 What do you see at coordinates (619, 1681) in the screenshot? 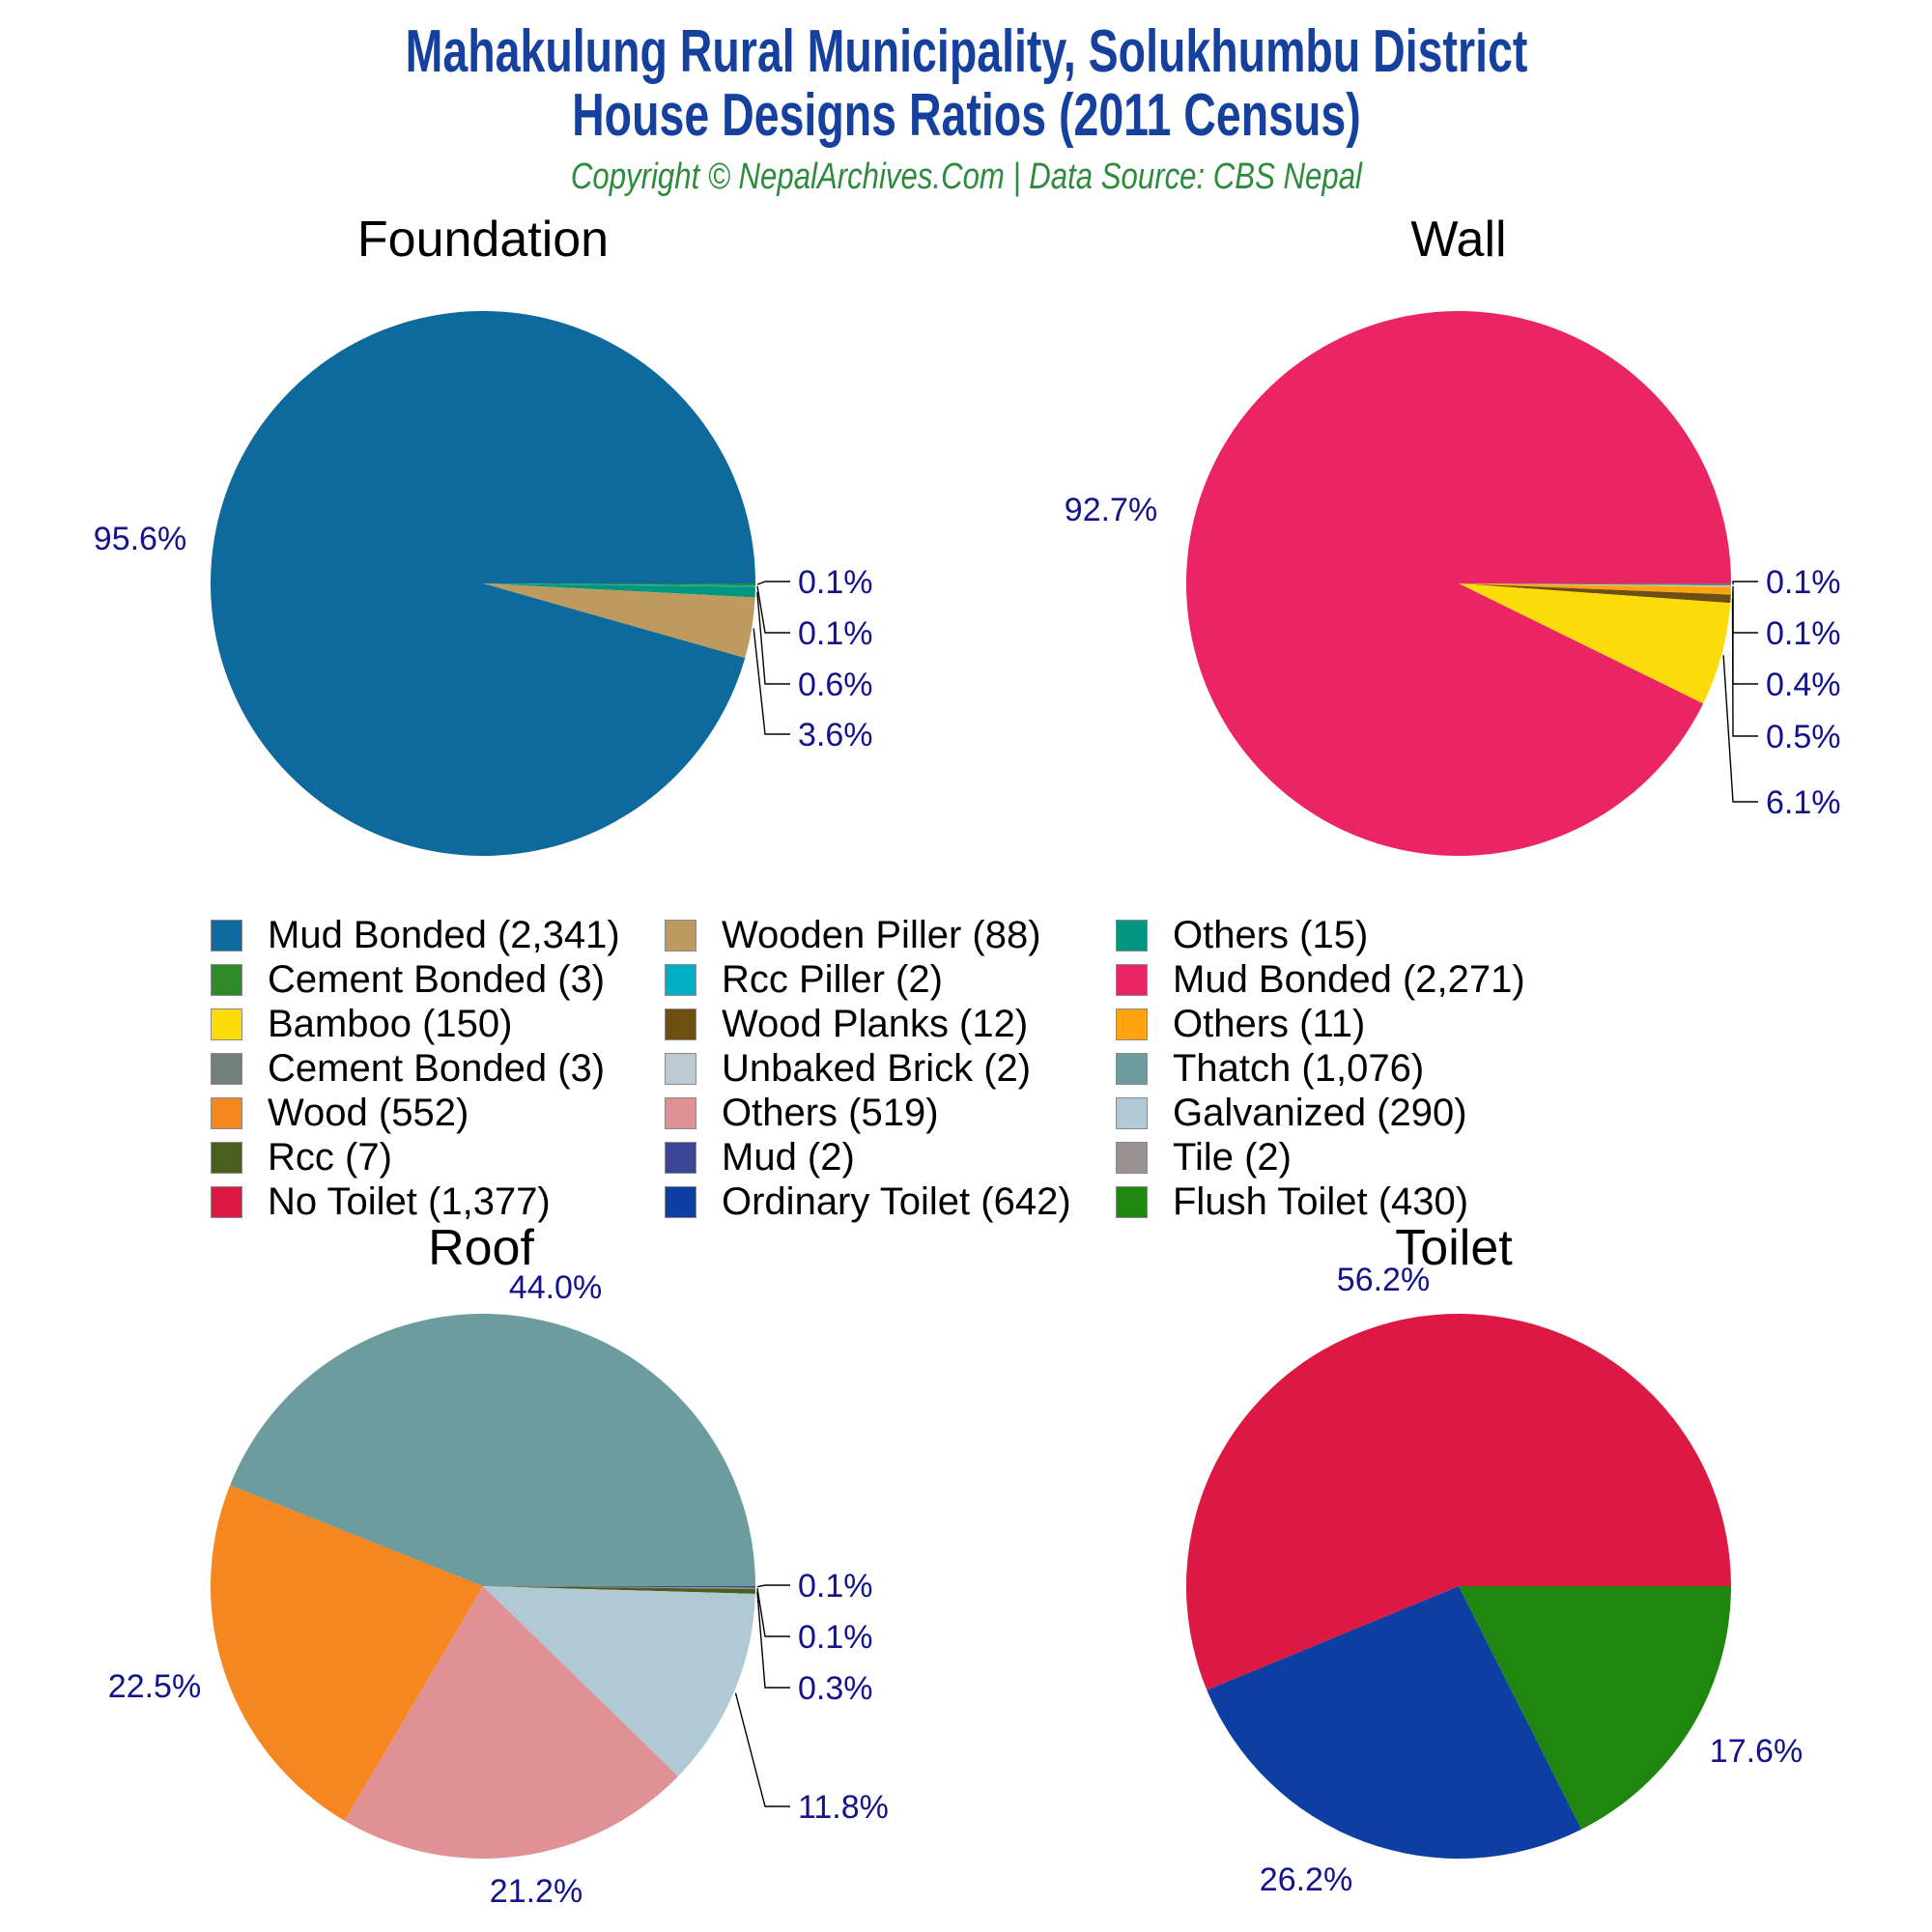
I see `pie-slice-roof-galvanized` at bounding box center [619, 1681].